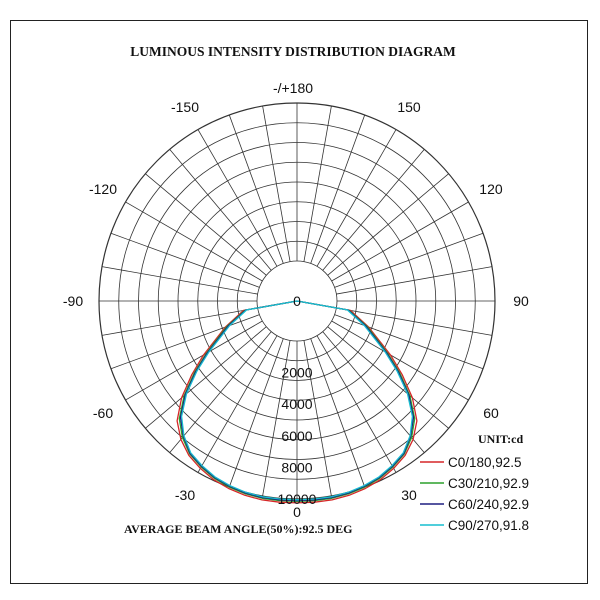 Image resolution: width=600 pixels, height=600 pixels. I want to click on legend-label: C0/180,92.5, so click(485, 462).